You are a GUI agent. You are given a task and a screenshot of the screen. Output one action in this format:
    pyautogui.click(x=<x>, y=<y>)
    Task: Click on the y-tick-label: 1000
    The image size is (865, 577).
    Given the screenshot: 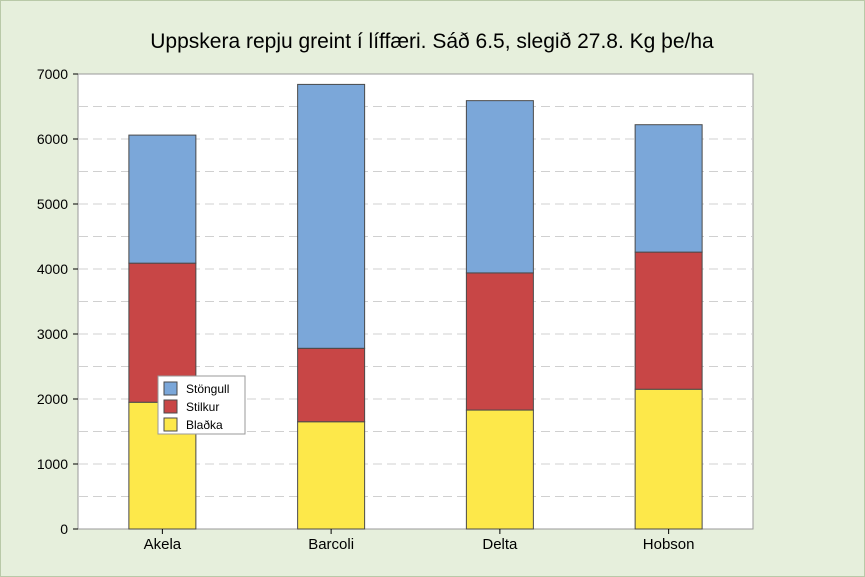 What is the action you would take?
    pyautogui.click(x=52, y=464)
    